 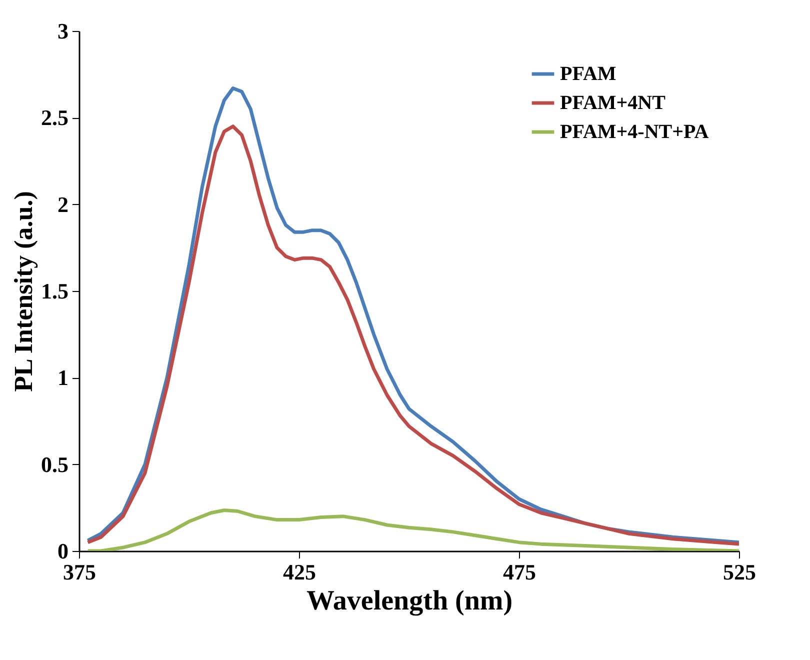 I want to click on y-tick-label: 1.5, so click(x=54, y=291).